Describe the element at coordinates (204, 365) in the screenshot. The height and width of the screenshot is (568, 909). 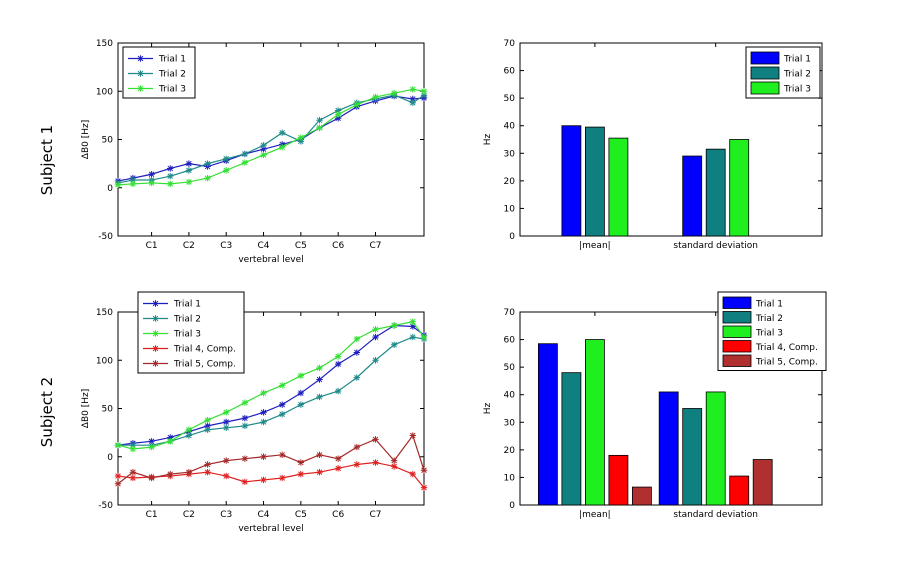
I see `s2_line-legend-label-5: Trial 5, Comp.` at that location.